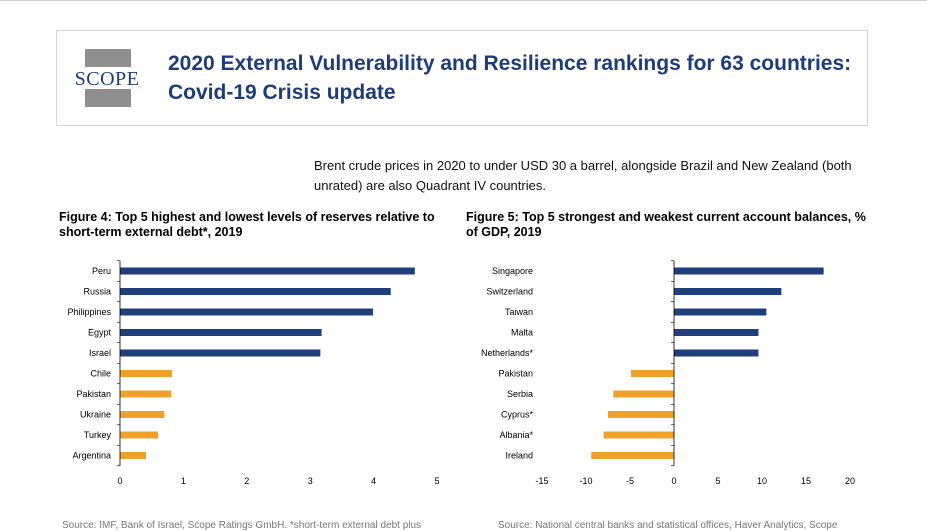 This screenshot has width=927, height=531. I want to click on category-label: Netherlands*, so click(507, 353).